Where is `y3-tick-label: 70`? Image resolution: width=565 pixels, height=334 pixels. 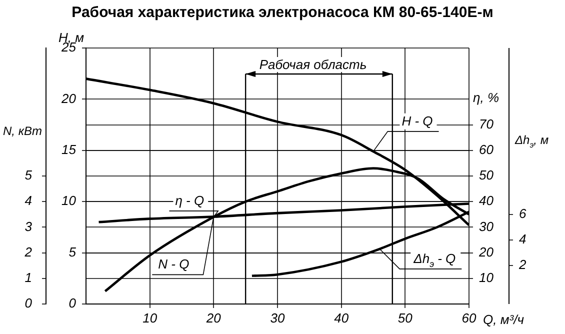 y3-tick-label: 70 is located at coordinates (486, 124).